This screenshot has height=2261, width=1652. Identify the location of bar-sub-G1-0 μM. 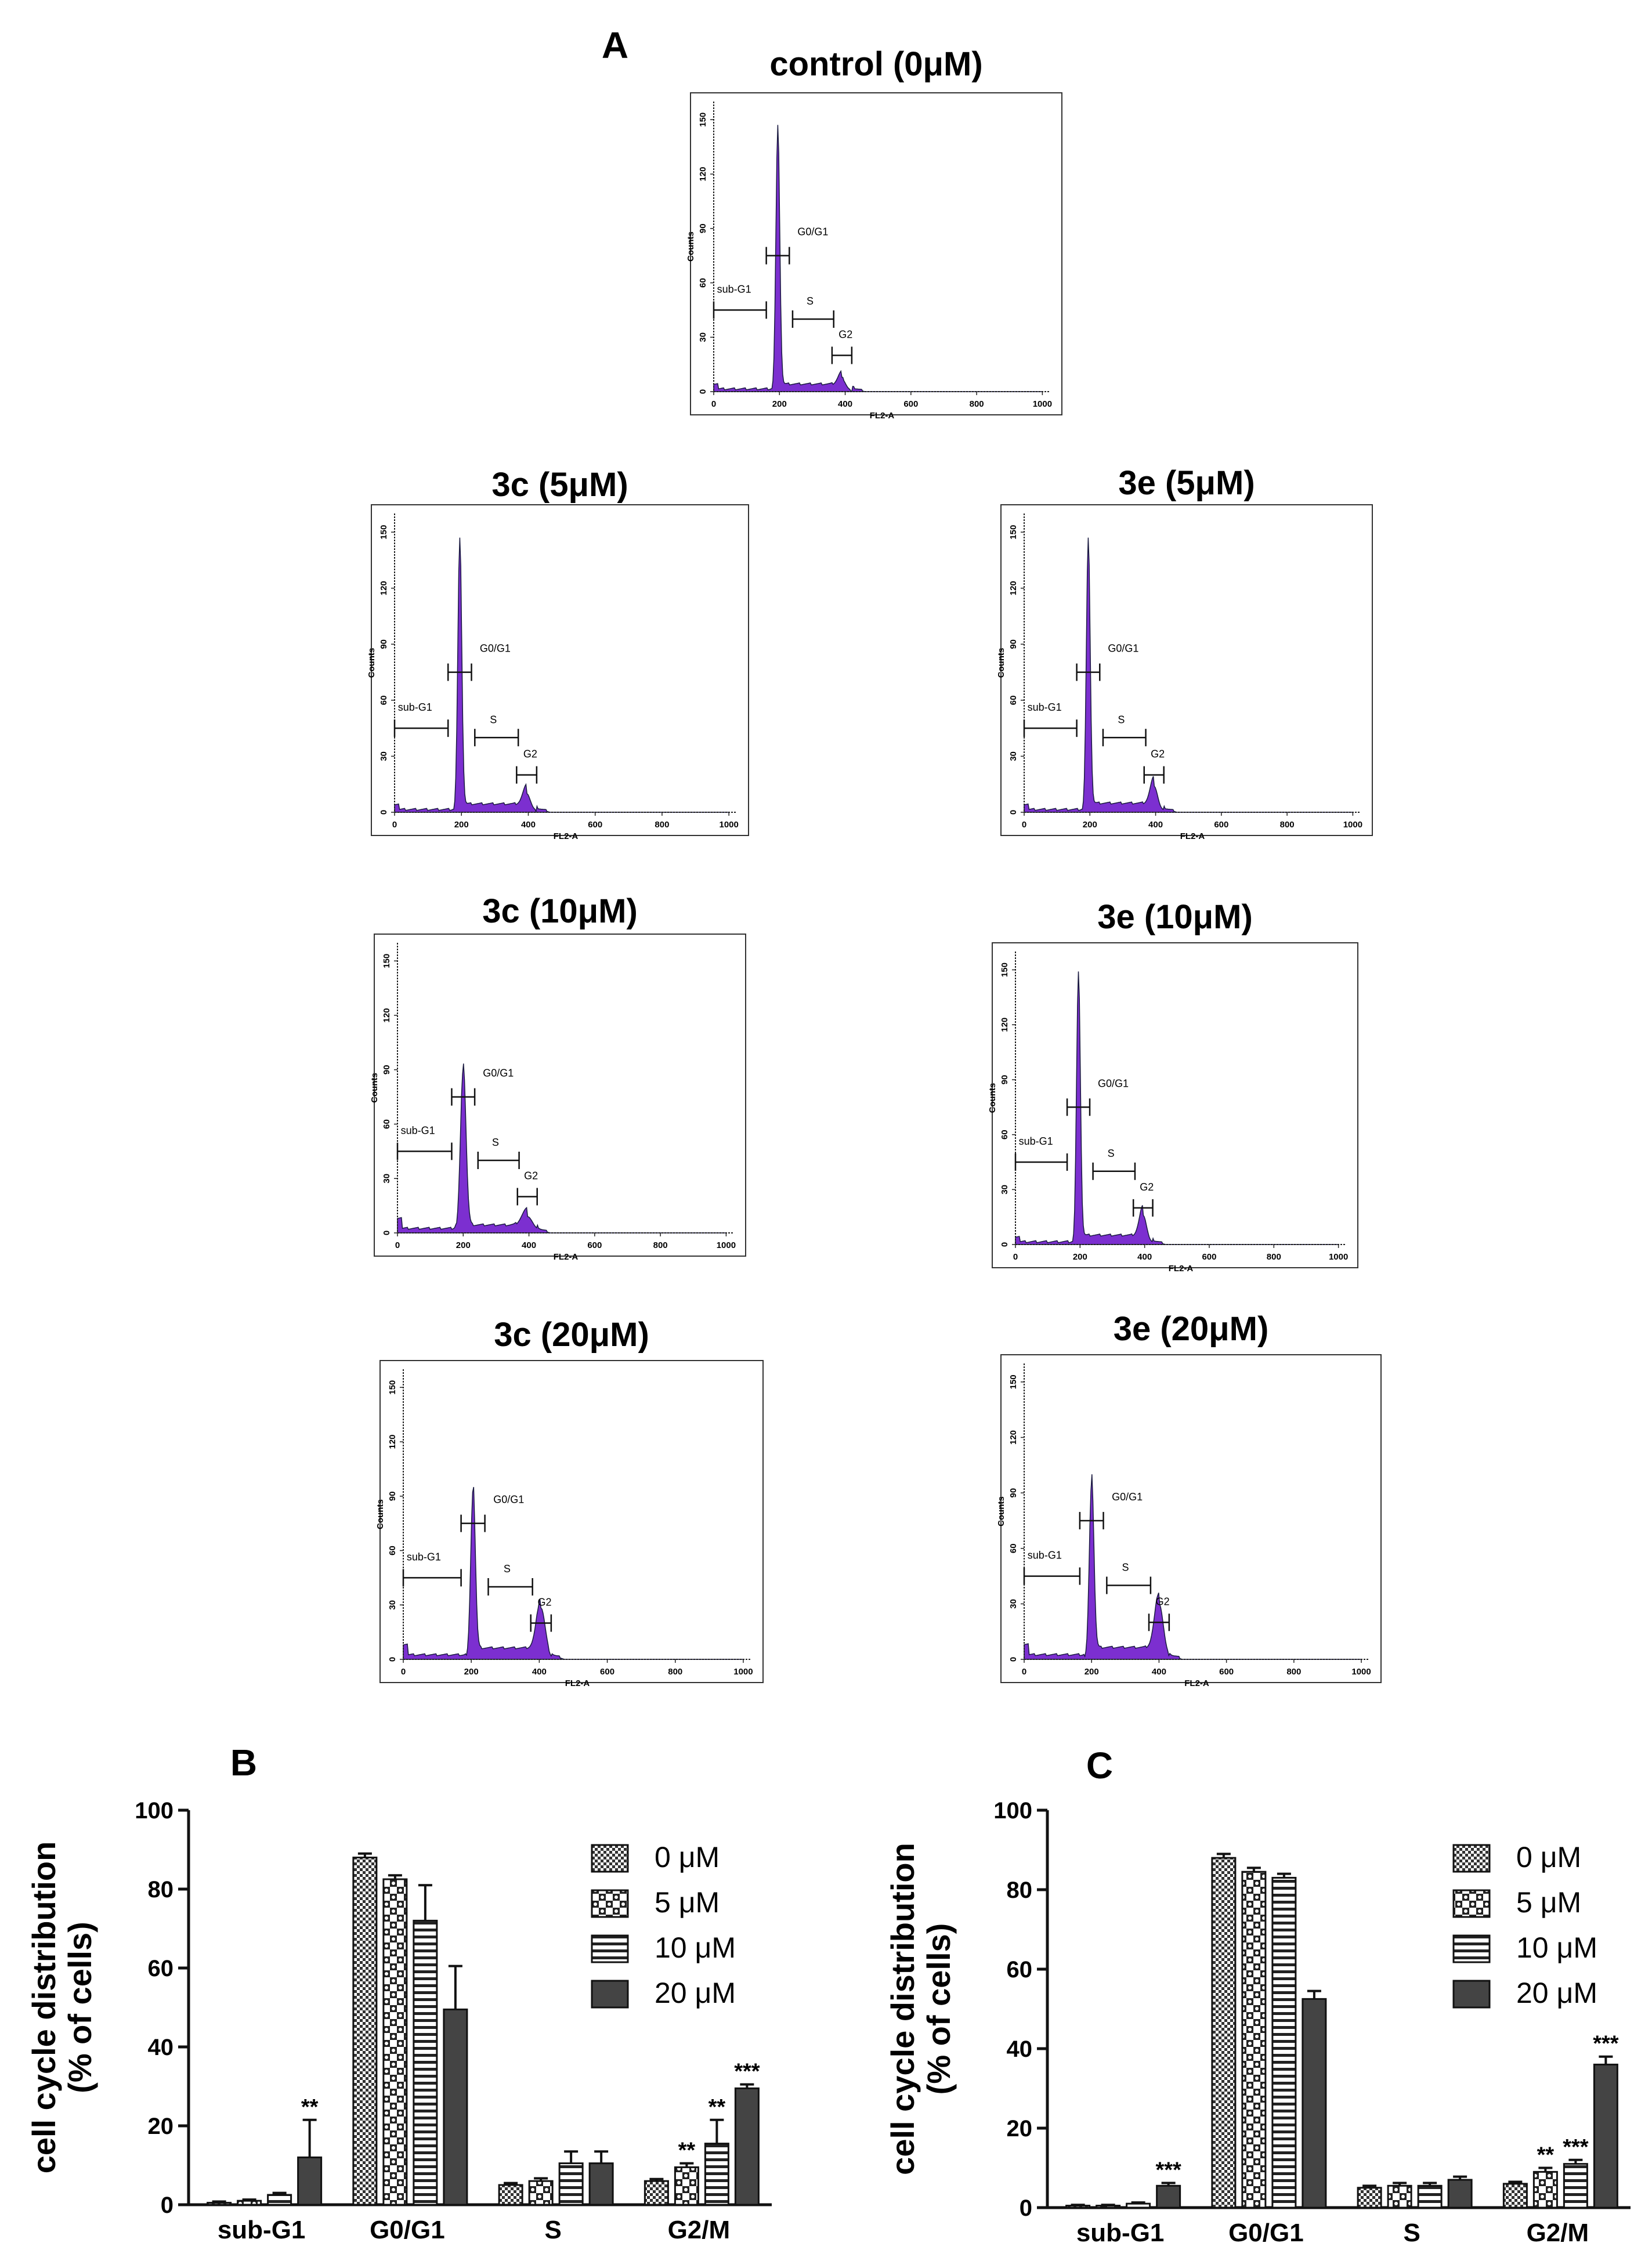
(219, 2204).